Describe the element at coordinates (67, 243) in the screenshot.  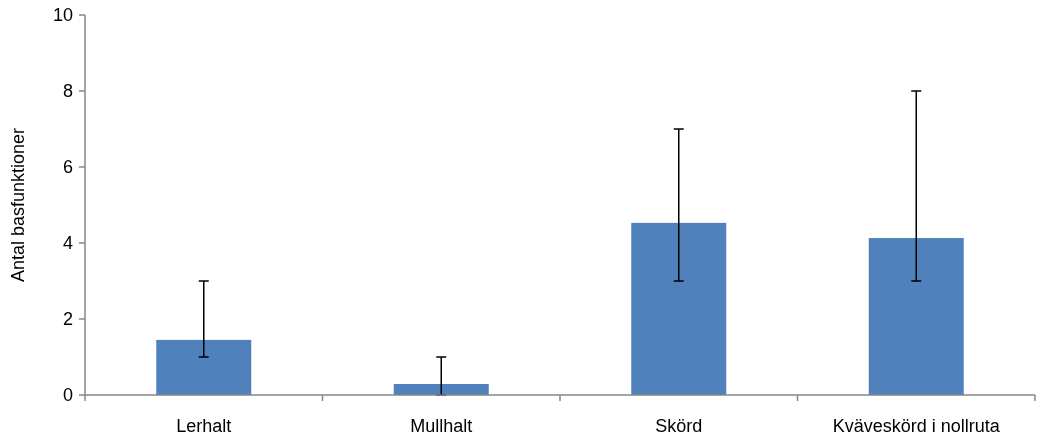
I see `y-tick-label: 4` at that location.